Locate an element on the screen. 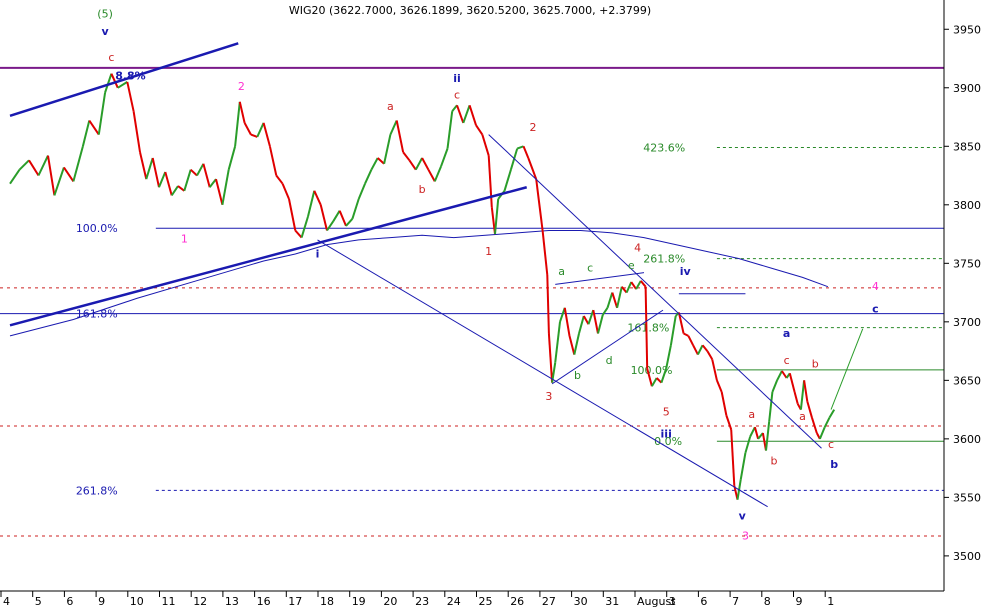 The image size is (994, 608). annotation-24: b is located at coordinates (773, 461).